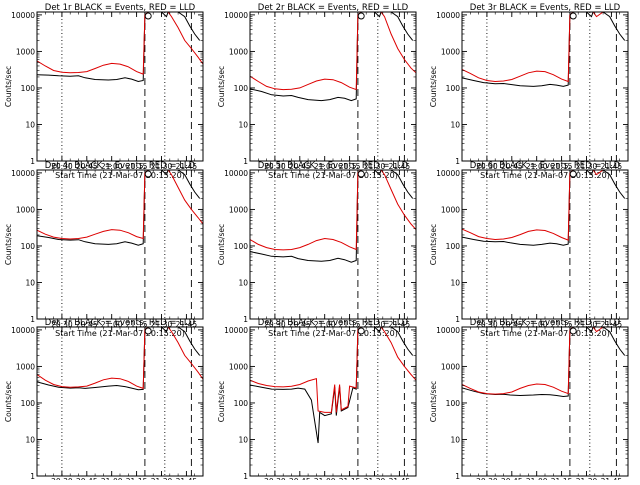 This screenshot has height=485, width=640. What do you see at coordinates (120, 323) in the screenshot?
I see `panel-title: Det 7r BLACK = Events, RED = LLD` at bounding box center [120, 323].